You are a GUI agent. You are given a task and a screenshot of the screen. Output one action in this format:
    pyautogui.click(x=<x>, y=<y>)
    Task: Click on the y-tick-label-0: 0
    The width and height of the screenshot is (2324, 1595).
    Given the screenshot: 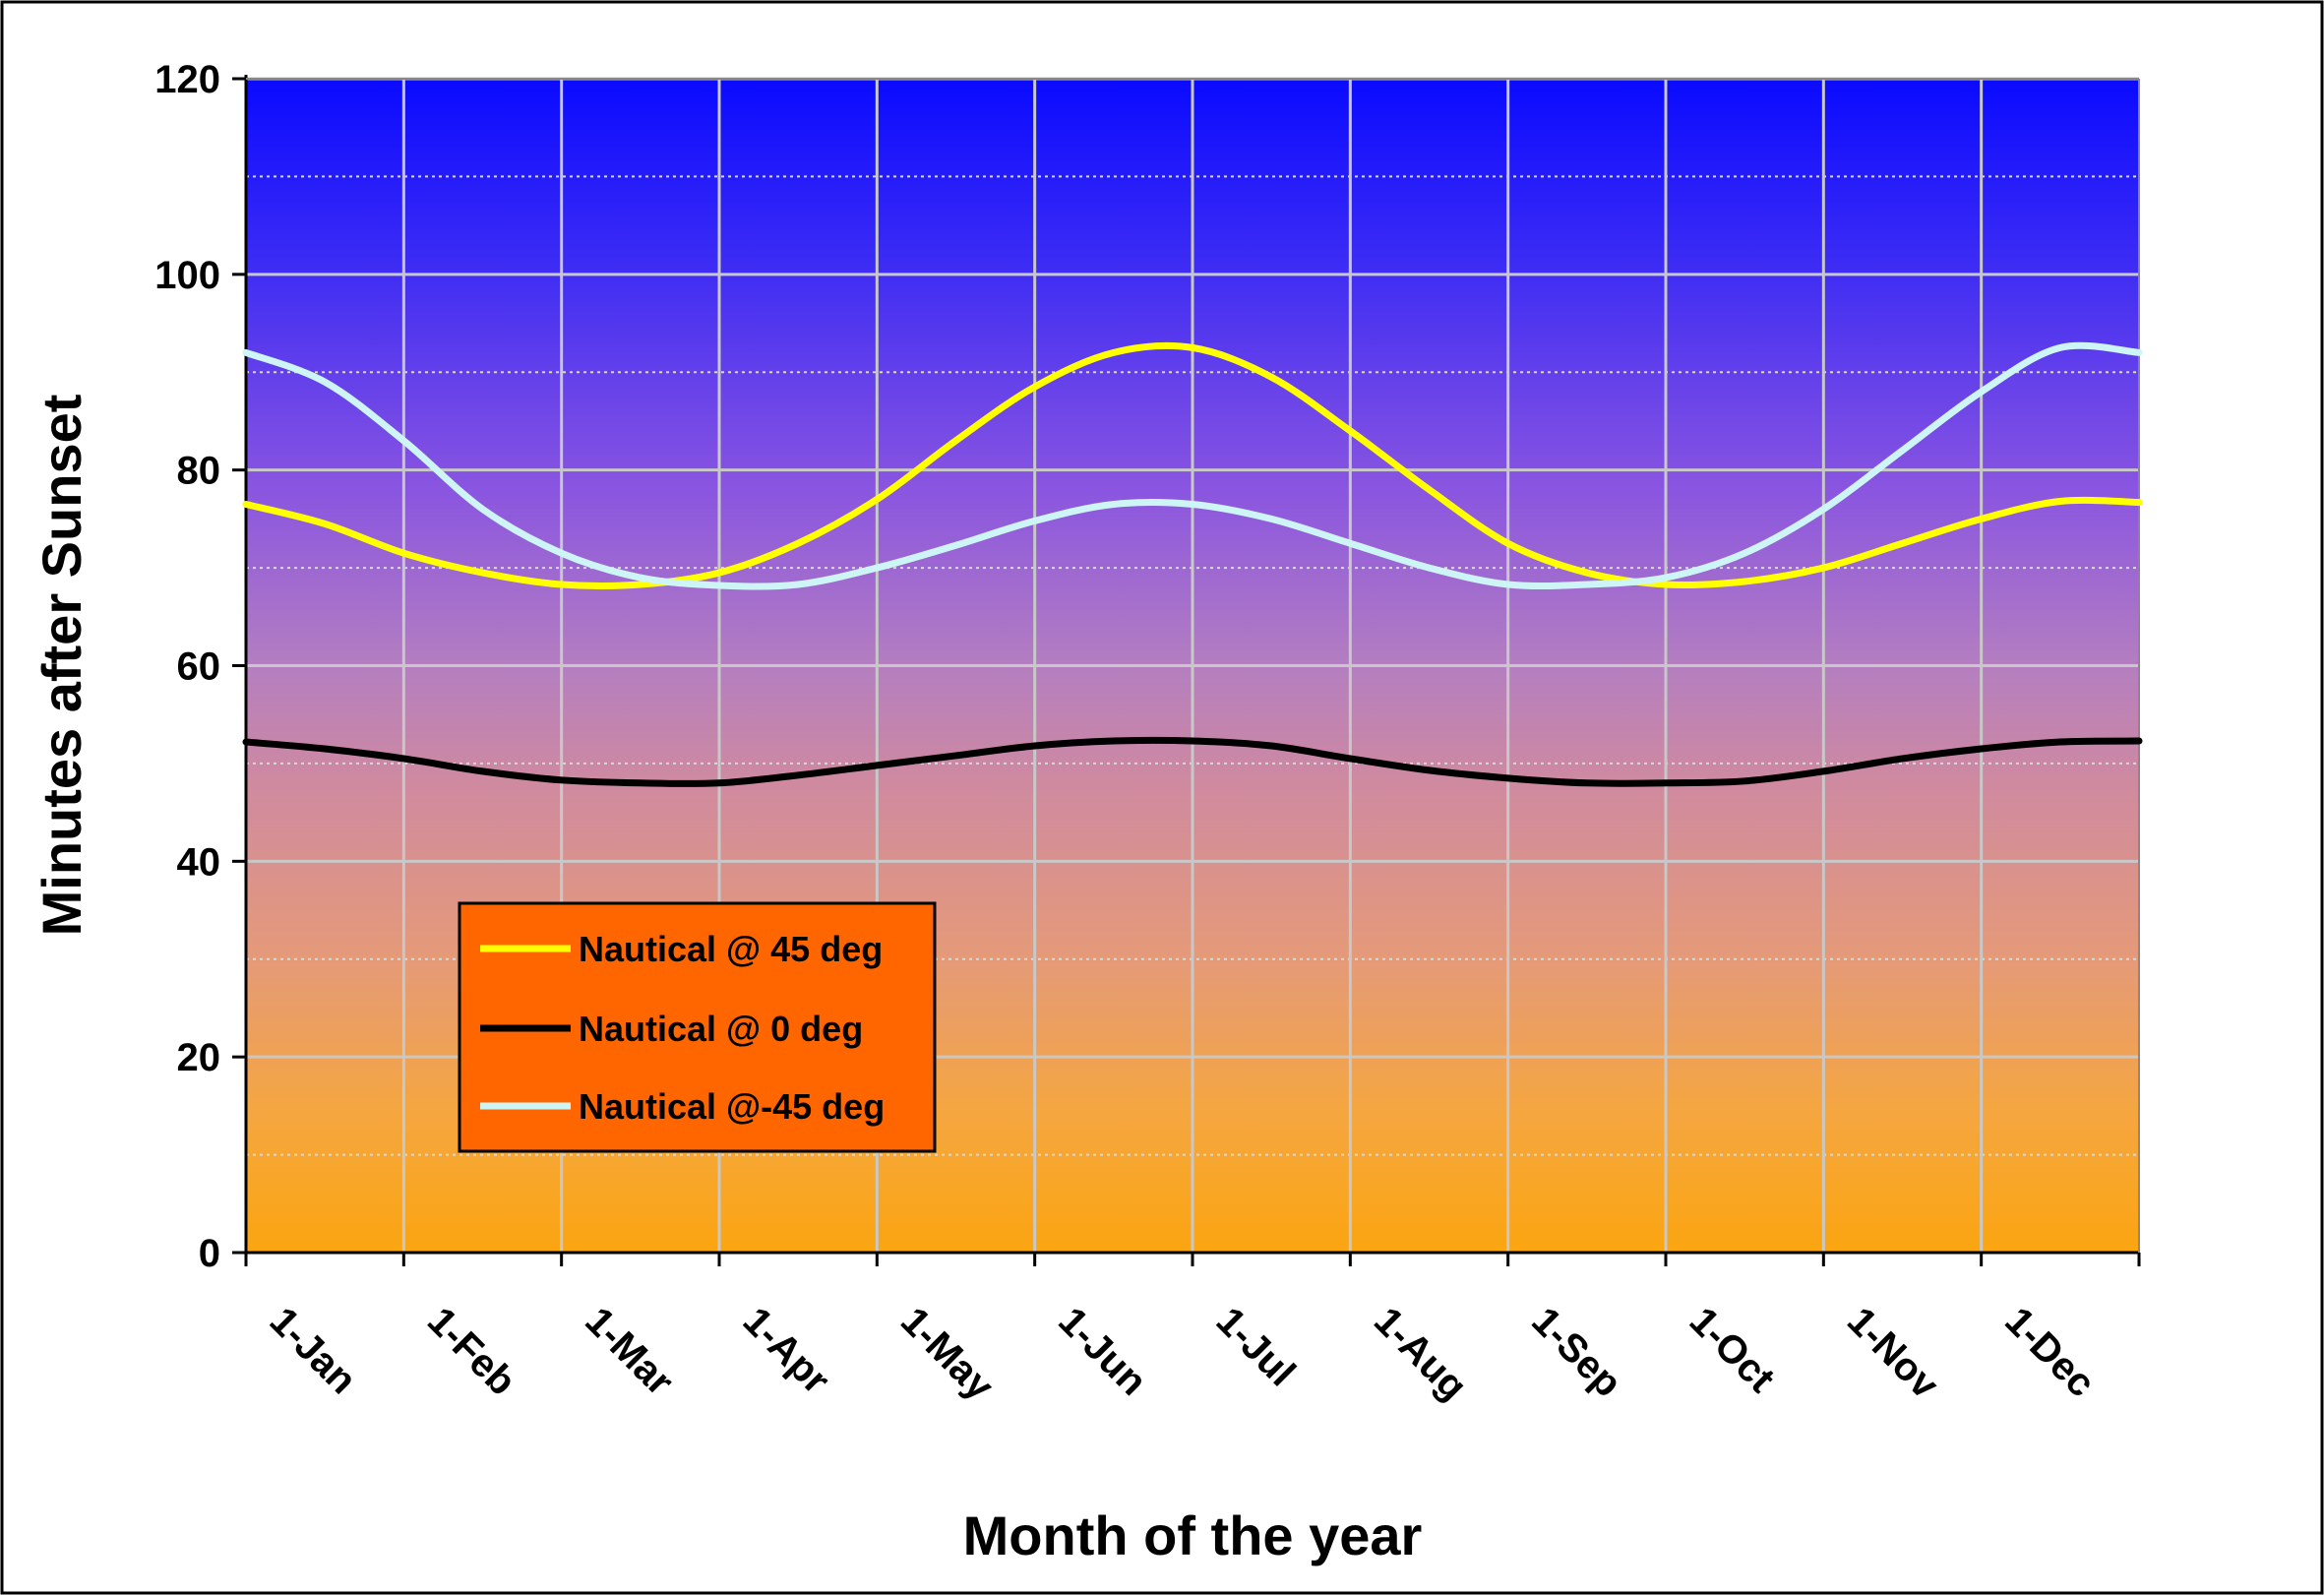 What is the action you would take?
    pyautogui.click(x=209, y=1253)
    